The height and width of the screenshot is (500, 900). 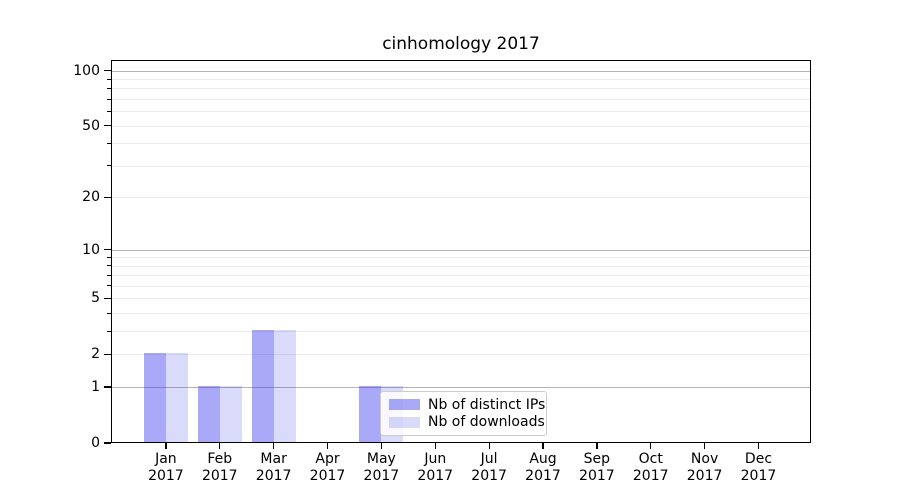 What do you see at coordinates (86, 70) in the screenshot?
I see `y-tick-label: 100` at bounding box center [86, 70].